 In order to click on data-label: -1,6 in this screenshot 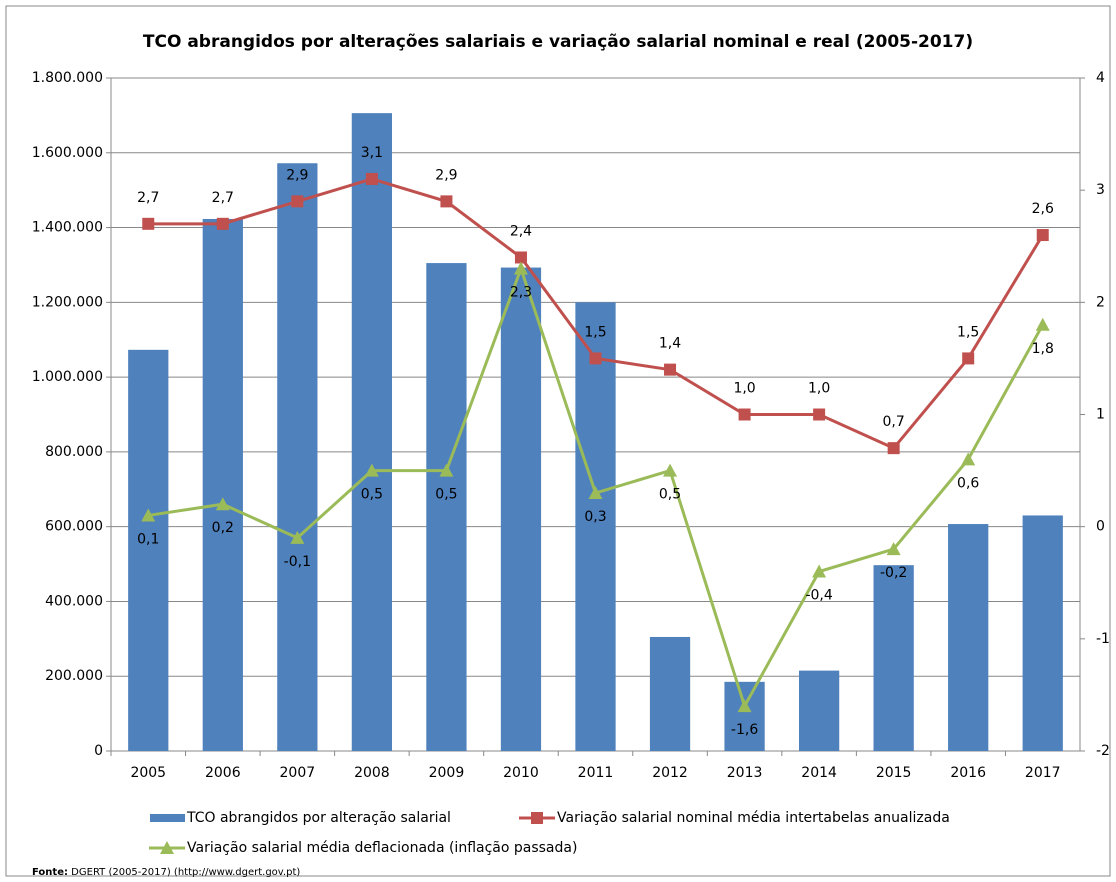, I will do `click(744, 730)`.